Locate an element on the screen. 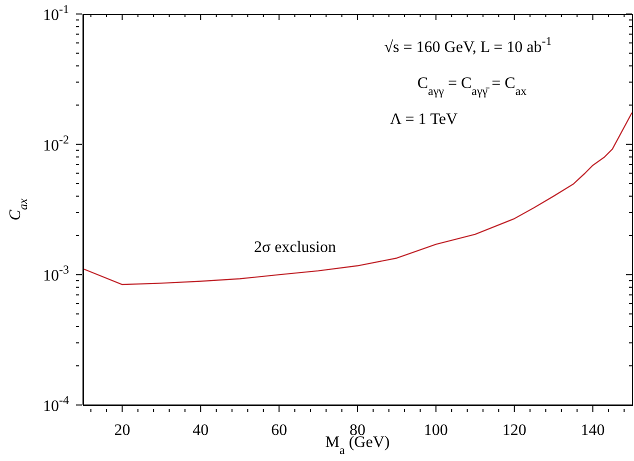  y-tick-label: 10$^{-4}$ is located at coordinates (56, 404).